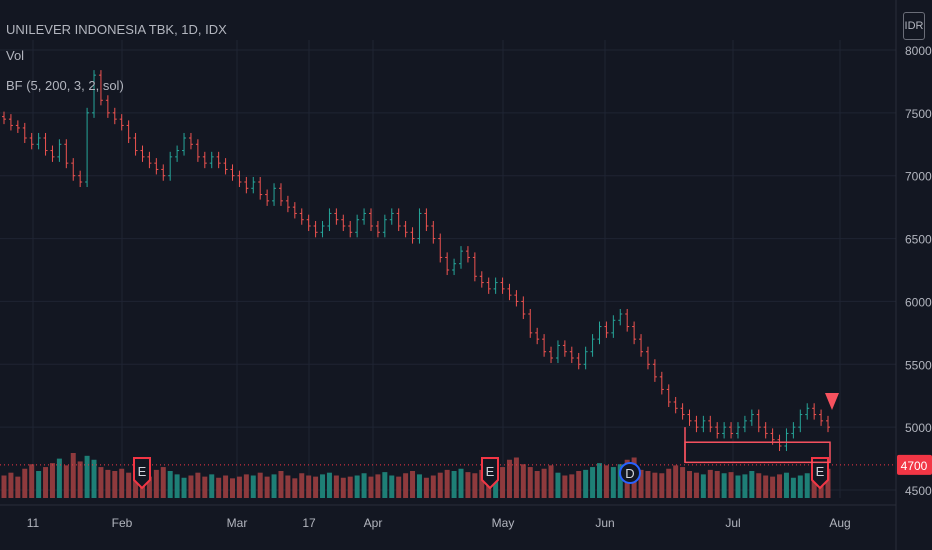 The height and width of the screenshot is (550, 932). What do you see at coordinates (373, 523) in the screenshot?
I see `x-tick-label: Apr` at bounding box center [373, 523].